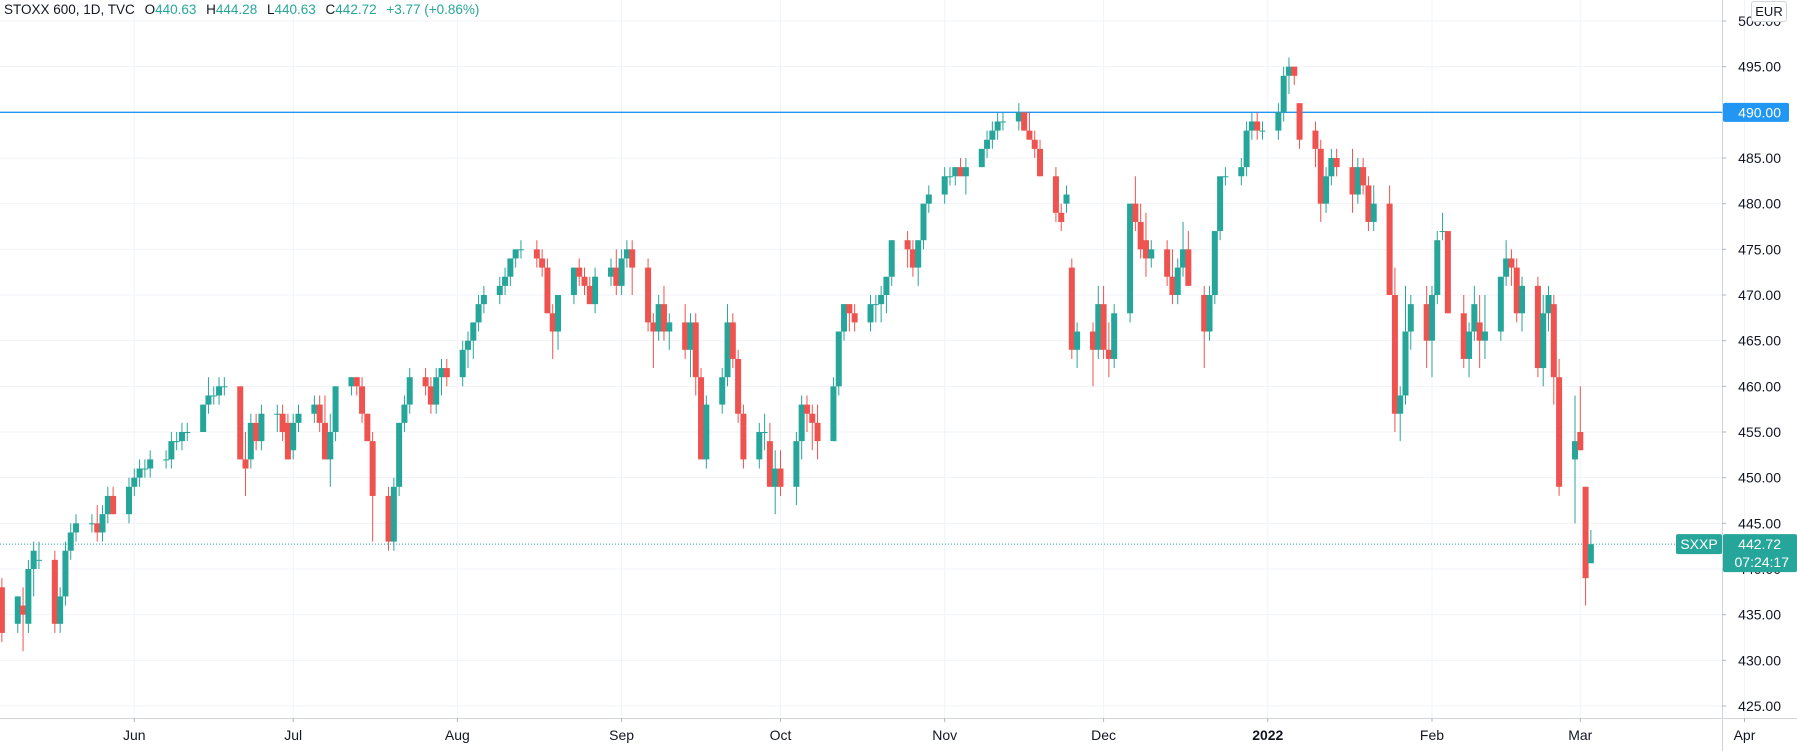 Image resolution: width=1797 pixels, height=751 pixels. I want to click on price-tick-label: 455.00, so click(1759, 432).